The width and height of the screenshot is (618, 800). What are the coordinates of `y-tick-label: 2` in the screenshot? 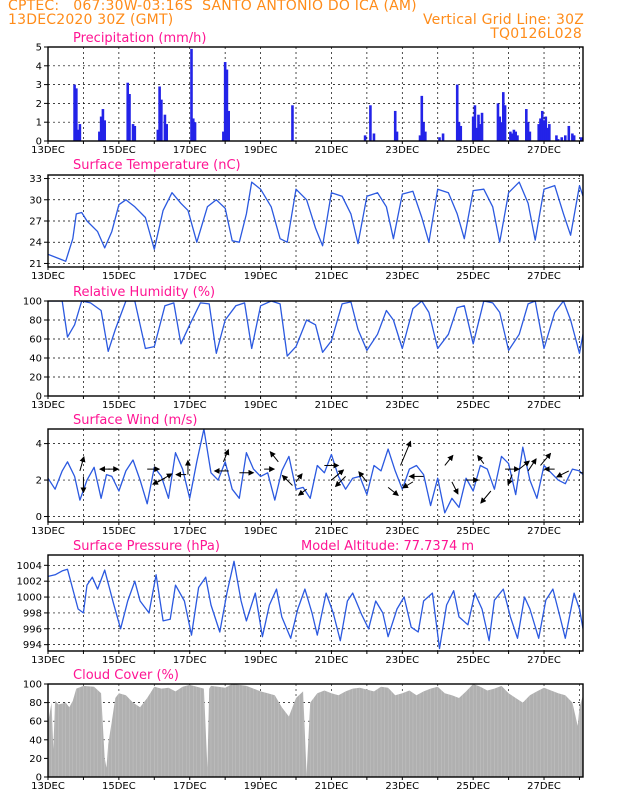 It's located at (39, 104).